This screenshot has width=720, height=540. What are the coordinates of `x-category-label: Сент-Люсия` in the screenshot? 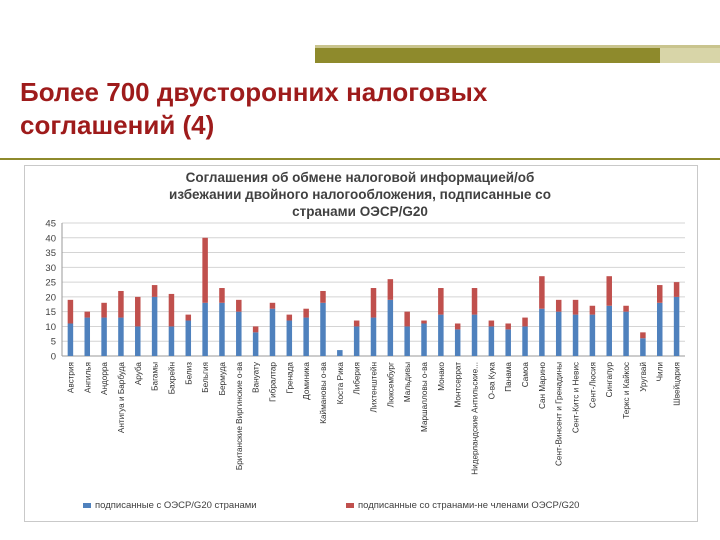 It's located at (592, 385).